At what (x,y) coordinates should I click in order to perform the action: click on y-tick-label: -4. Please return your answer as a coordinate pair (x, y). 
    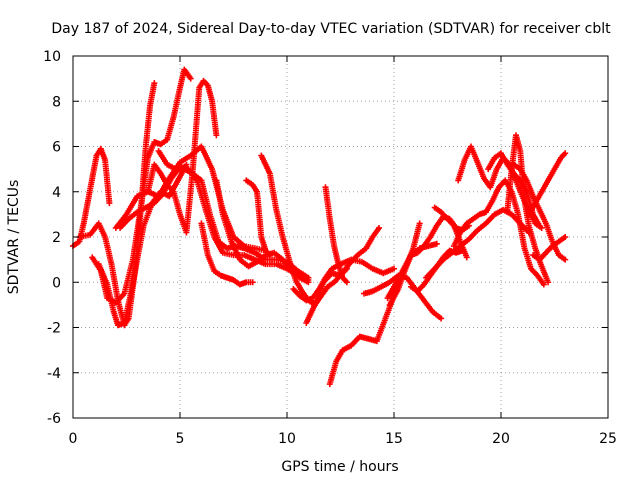
    Looking at the image, I should click on (54, 374).